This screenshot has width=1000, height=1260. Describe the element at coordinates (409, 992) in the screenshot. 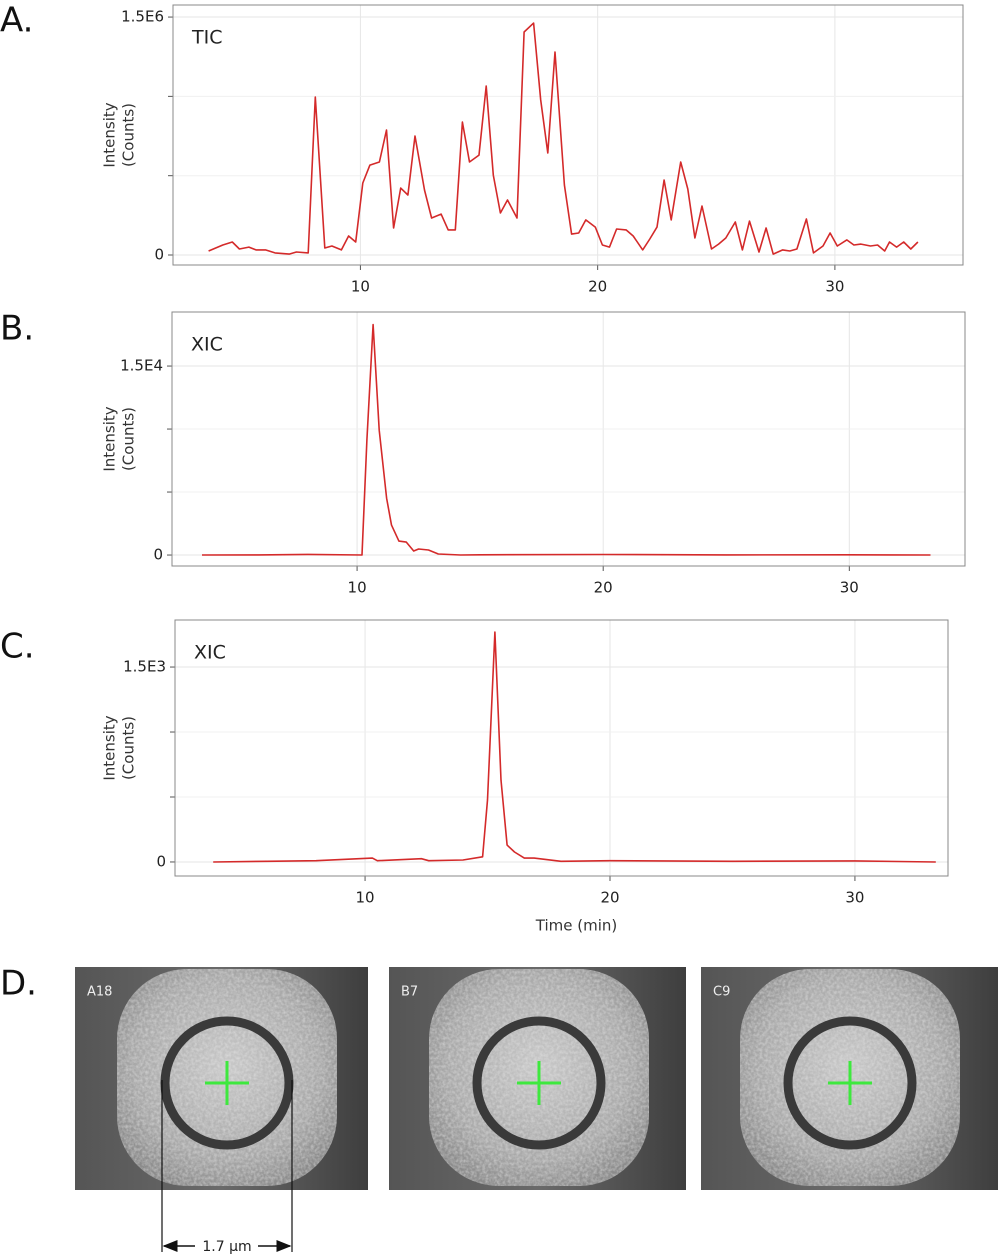

I see `image-label: B7` at that location.